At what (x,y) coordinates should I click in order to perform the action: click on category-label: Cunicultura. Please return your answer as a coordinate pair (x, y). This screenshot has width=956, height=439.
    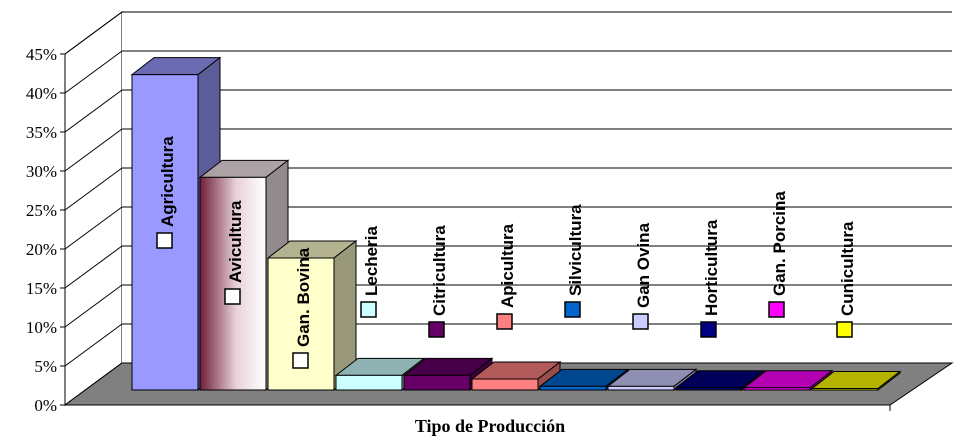
    Looking at the image, I should click on (847, 268).